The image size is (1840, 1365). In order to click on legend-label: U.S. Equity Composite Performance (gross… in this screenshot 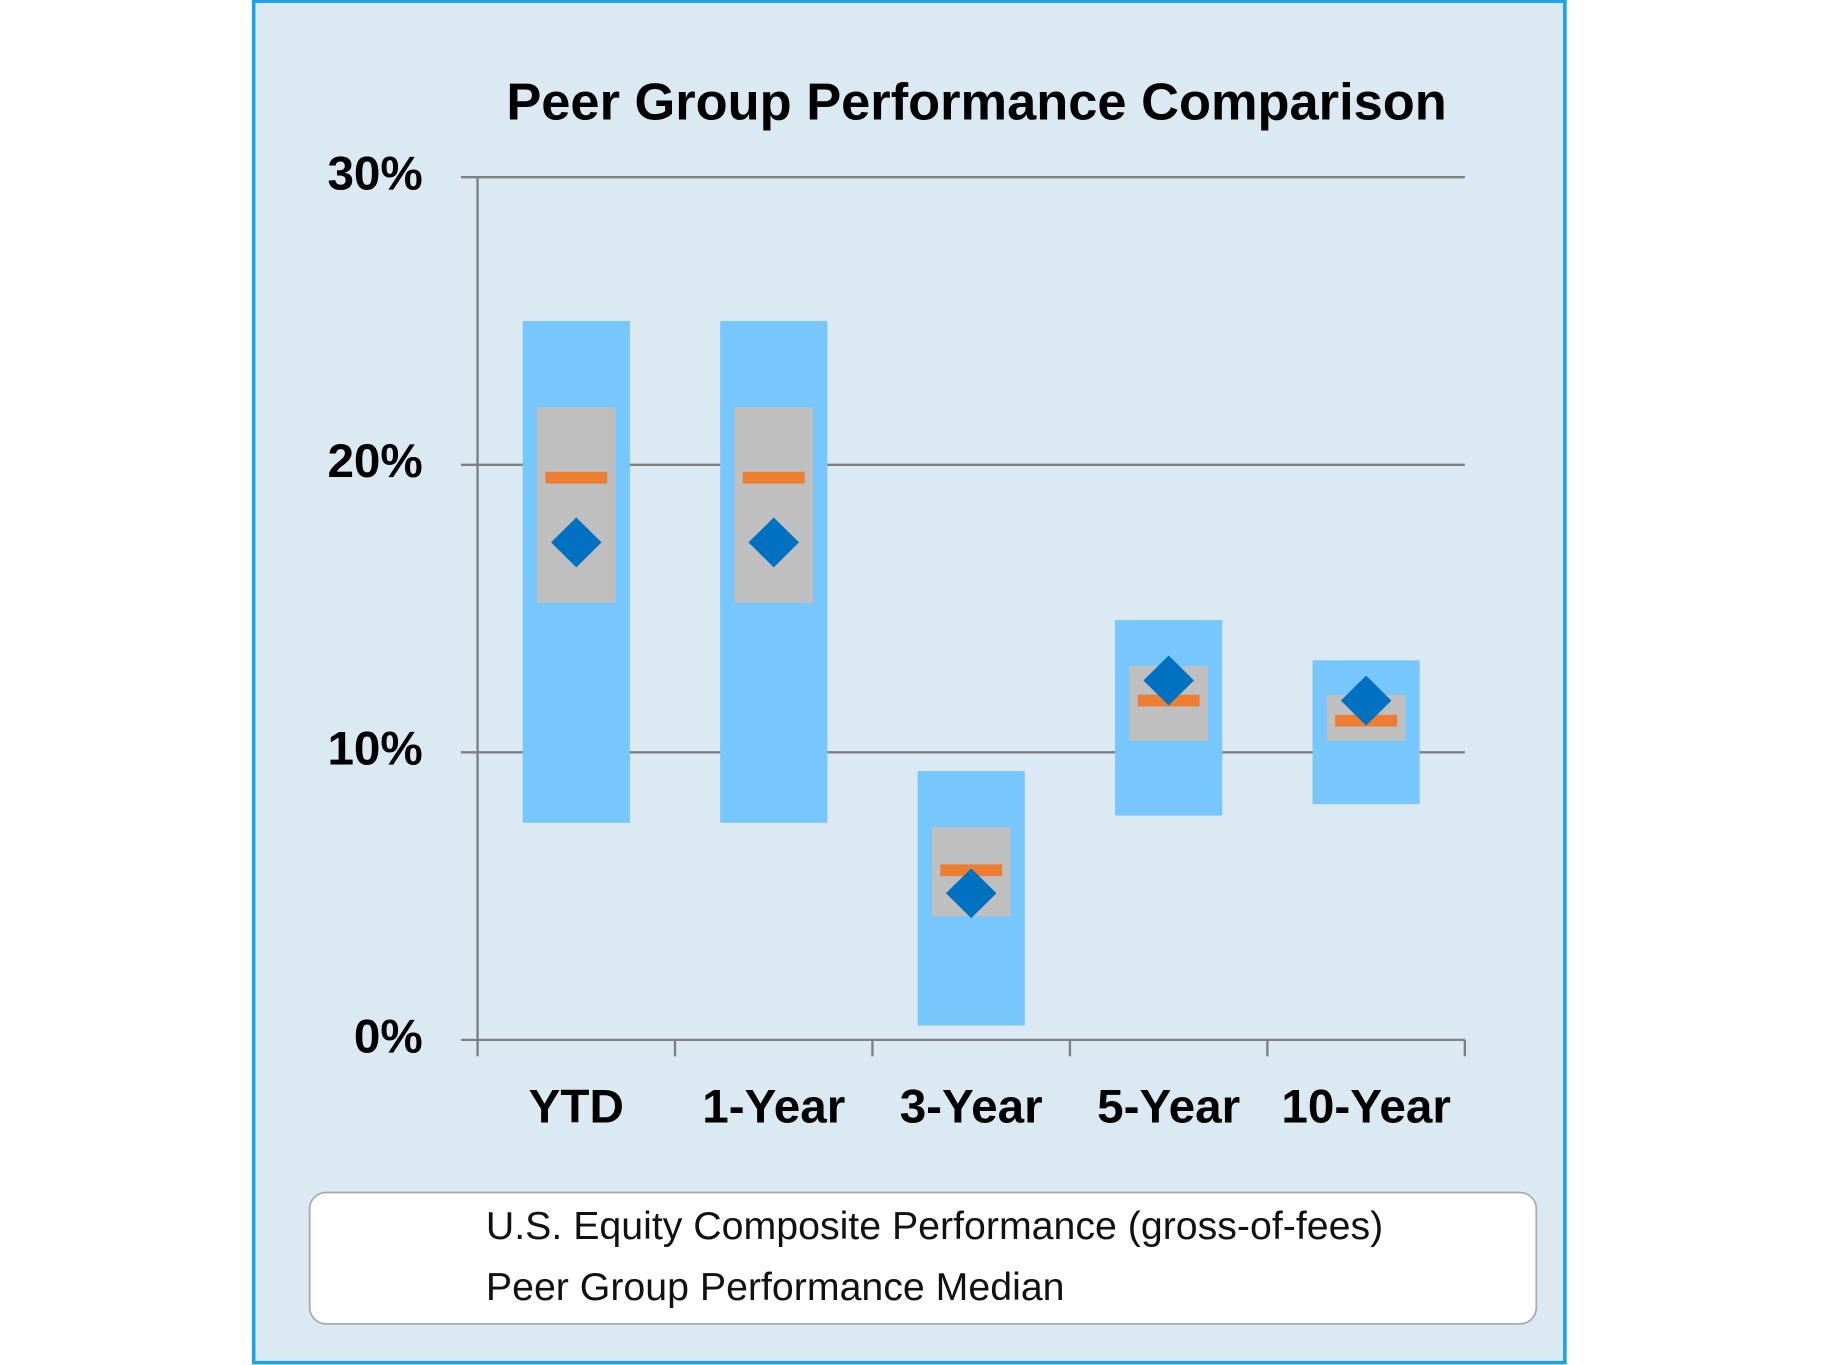, I will do `click(934, 1226)`.